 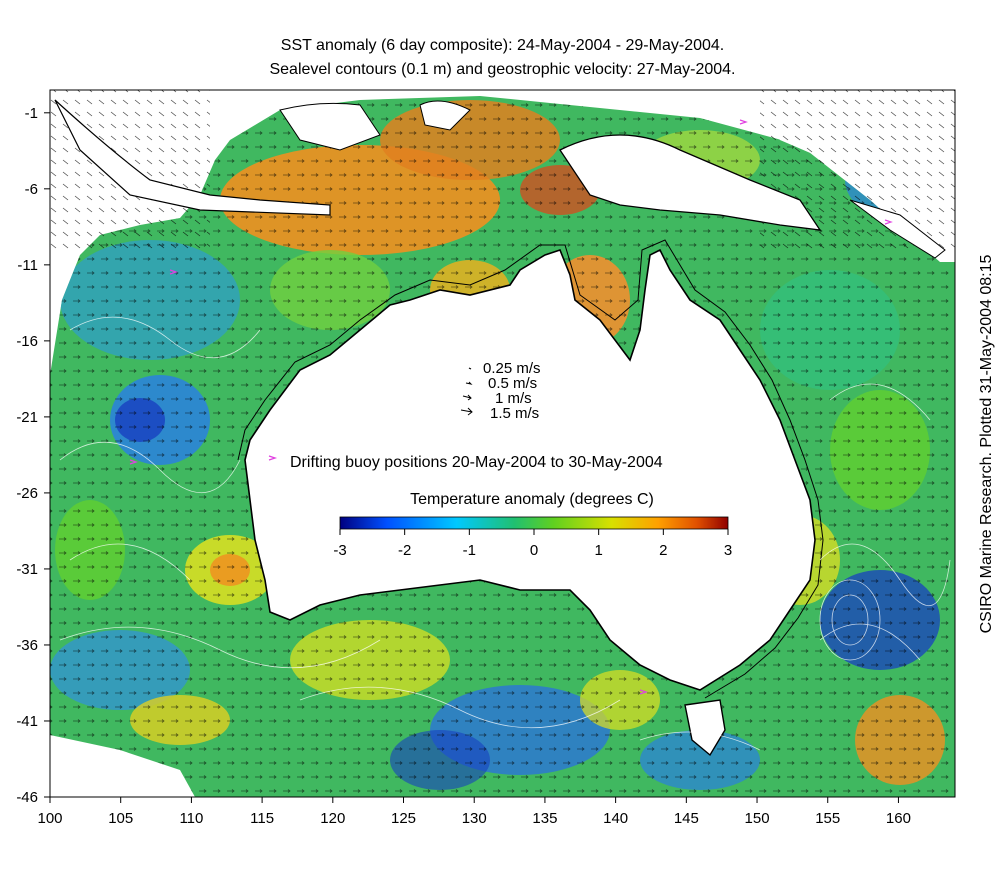 I want to click on colorbar-tick-label: -2, so click(x=404, y=550).